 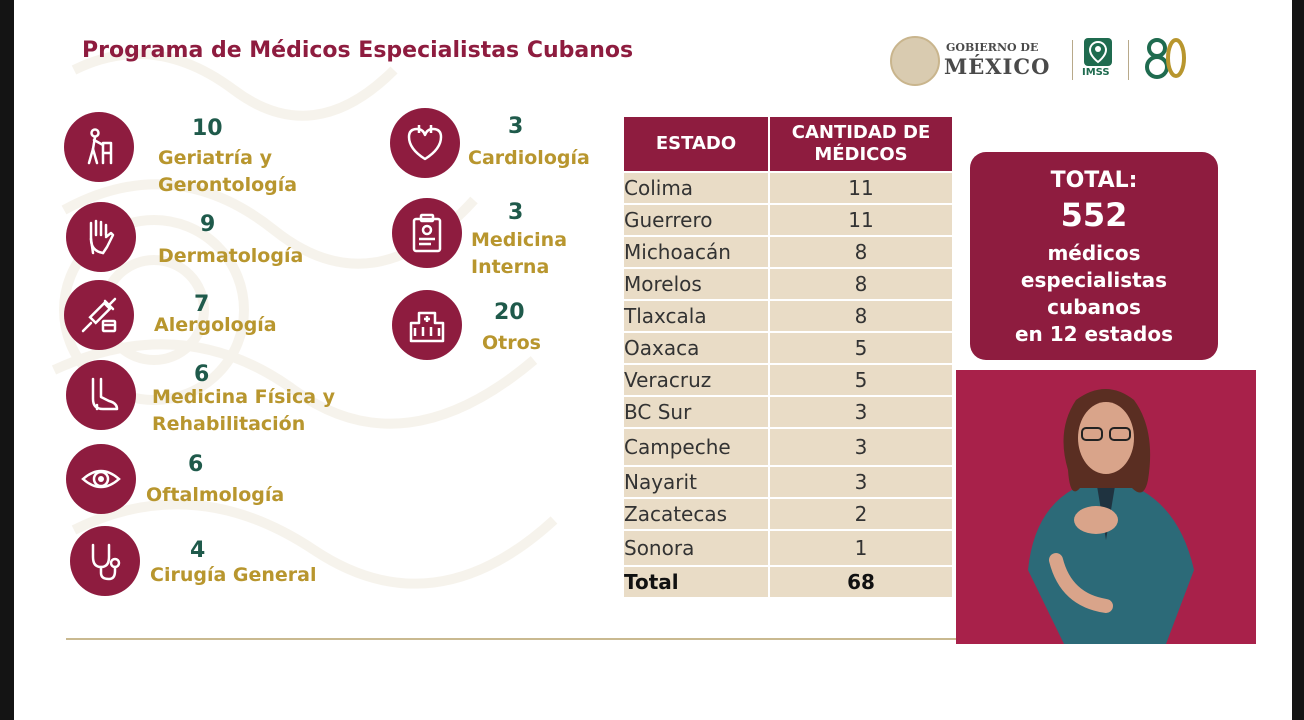 I want to click on specialty-label: Geriatría y, so click(x=215, y=158).